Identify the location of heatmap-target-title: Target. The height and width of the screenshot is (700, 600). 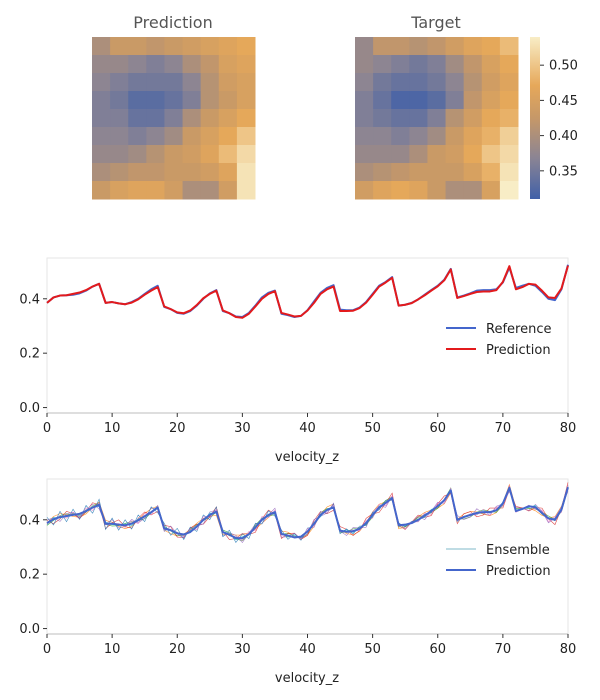
(435, 22).